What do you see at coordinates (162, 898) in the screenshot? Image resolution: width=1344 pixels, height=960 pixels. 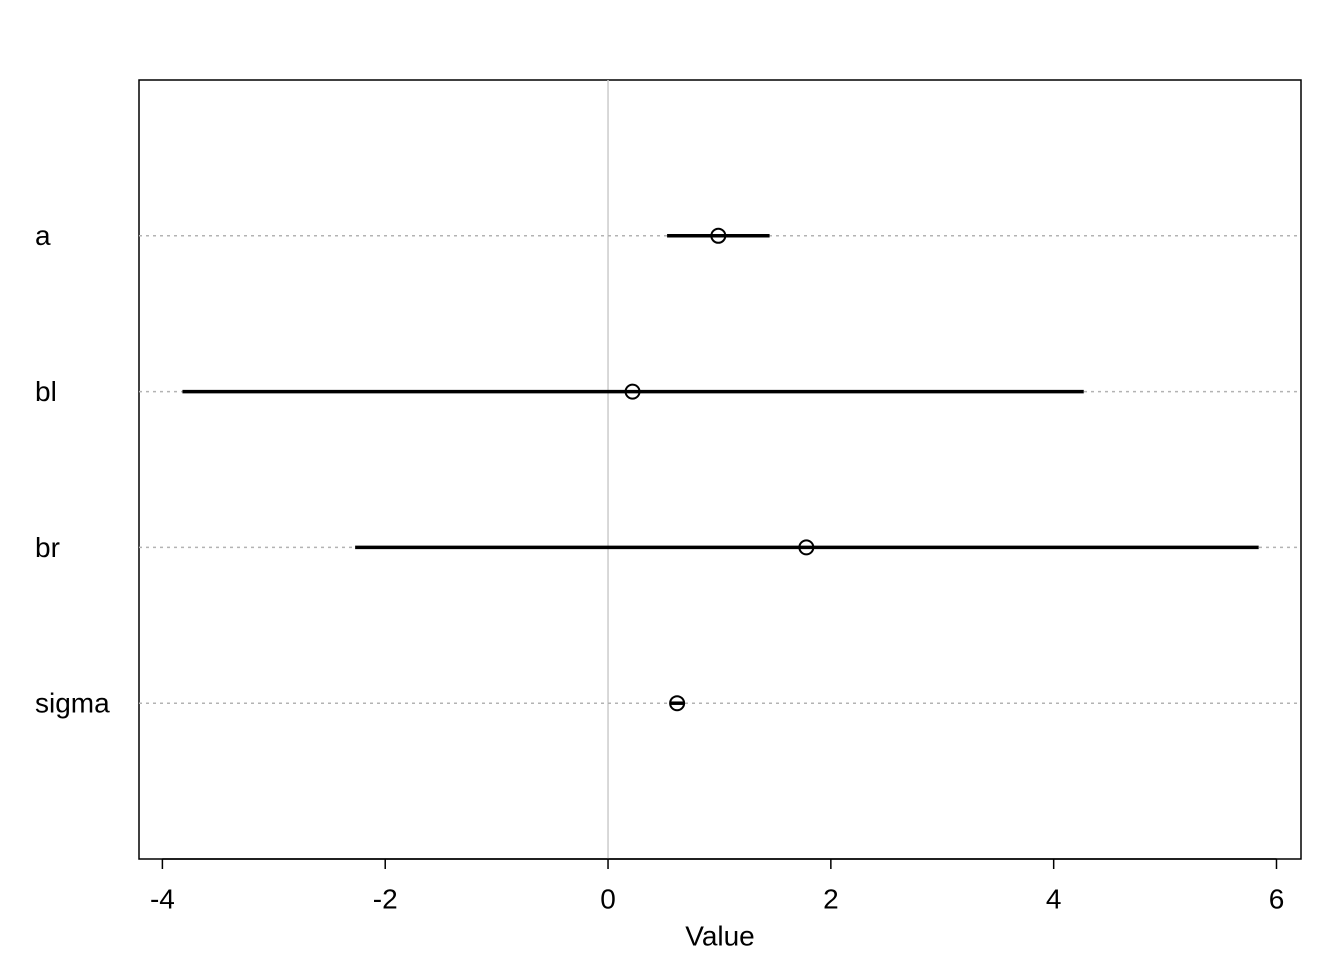 I see `x-tick-label: -4` at bounding box center [162, 898].